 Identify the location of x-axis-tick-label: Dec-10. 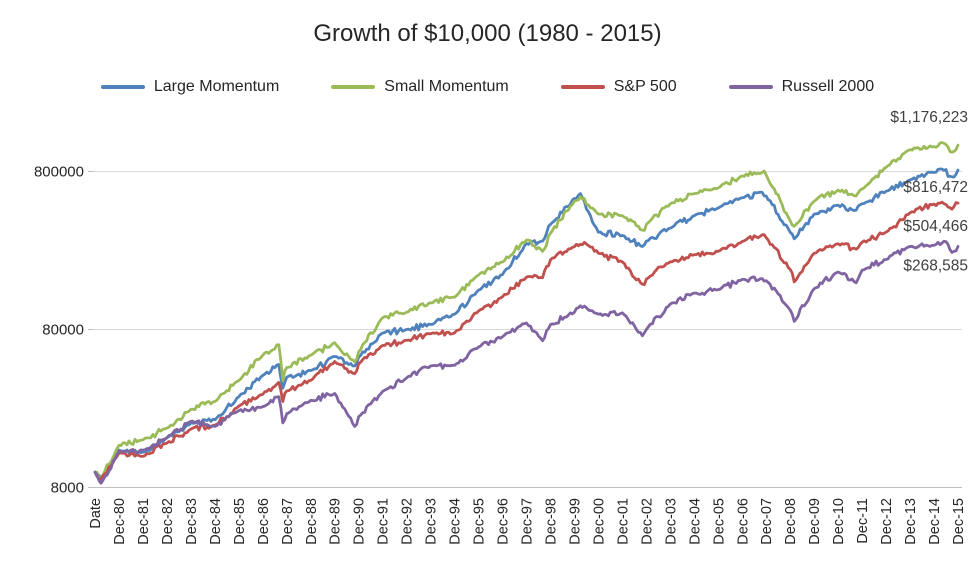
(839, 521).